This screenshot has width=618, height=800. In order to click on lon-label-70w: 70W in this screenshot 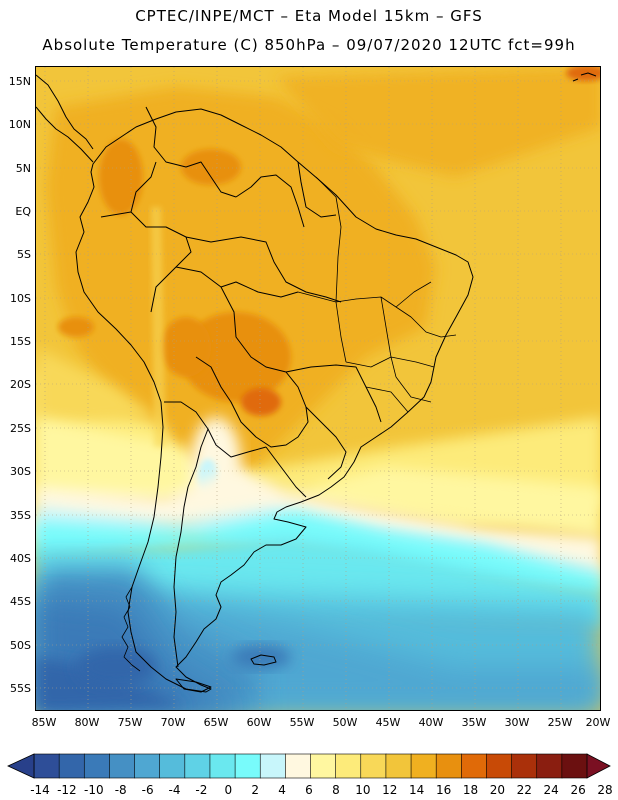, I will do `click(173, 722)`.